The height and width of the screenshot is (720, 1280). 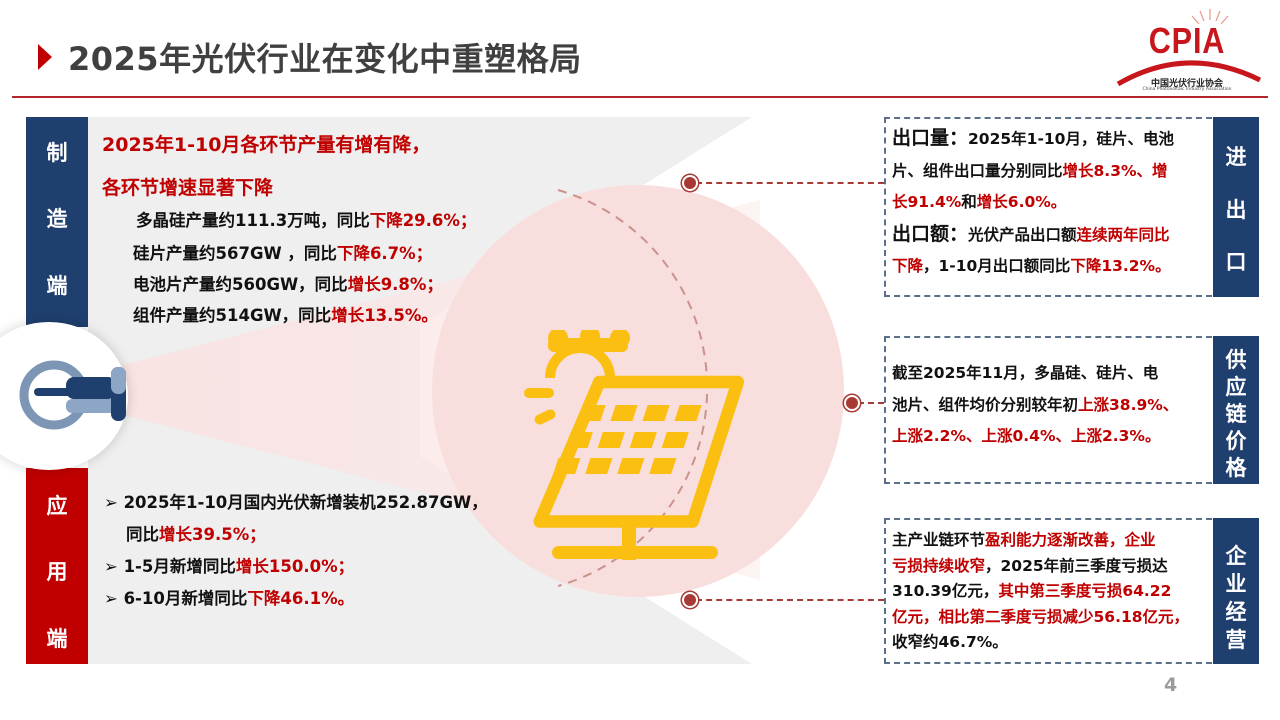 I want to click on band-char: 用, so click(x=57, y=572).